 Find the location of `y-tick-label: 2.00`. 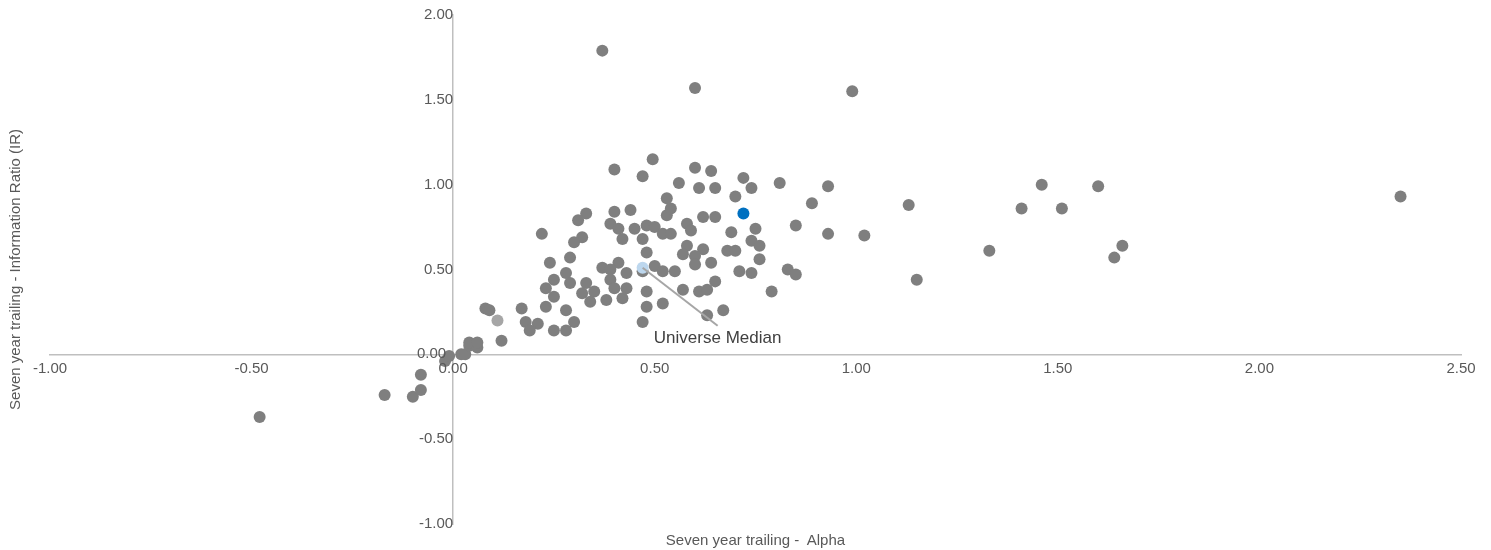

y-tick-label: 2.00 is located at coordinates (438, 14).